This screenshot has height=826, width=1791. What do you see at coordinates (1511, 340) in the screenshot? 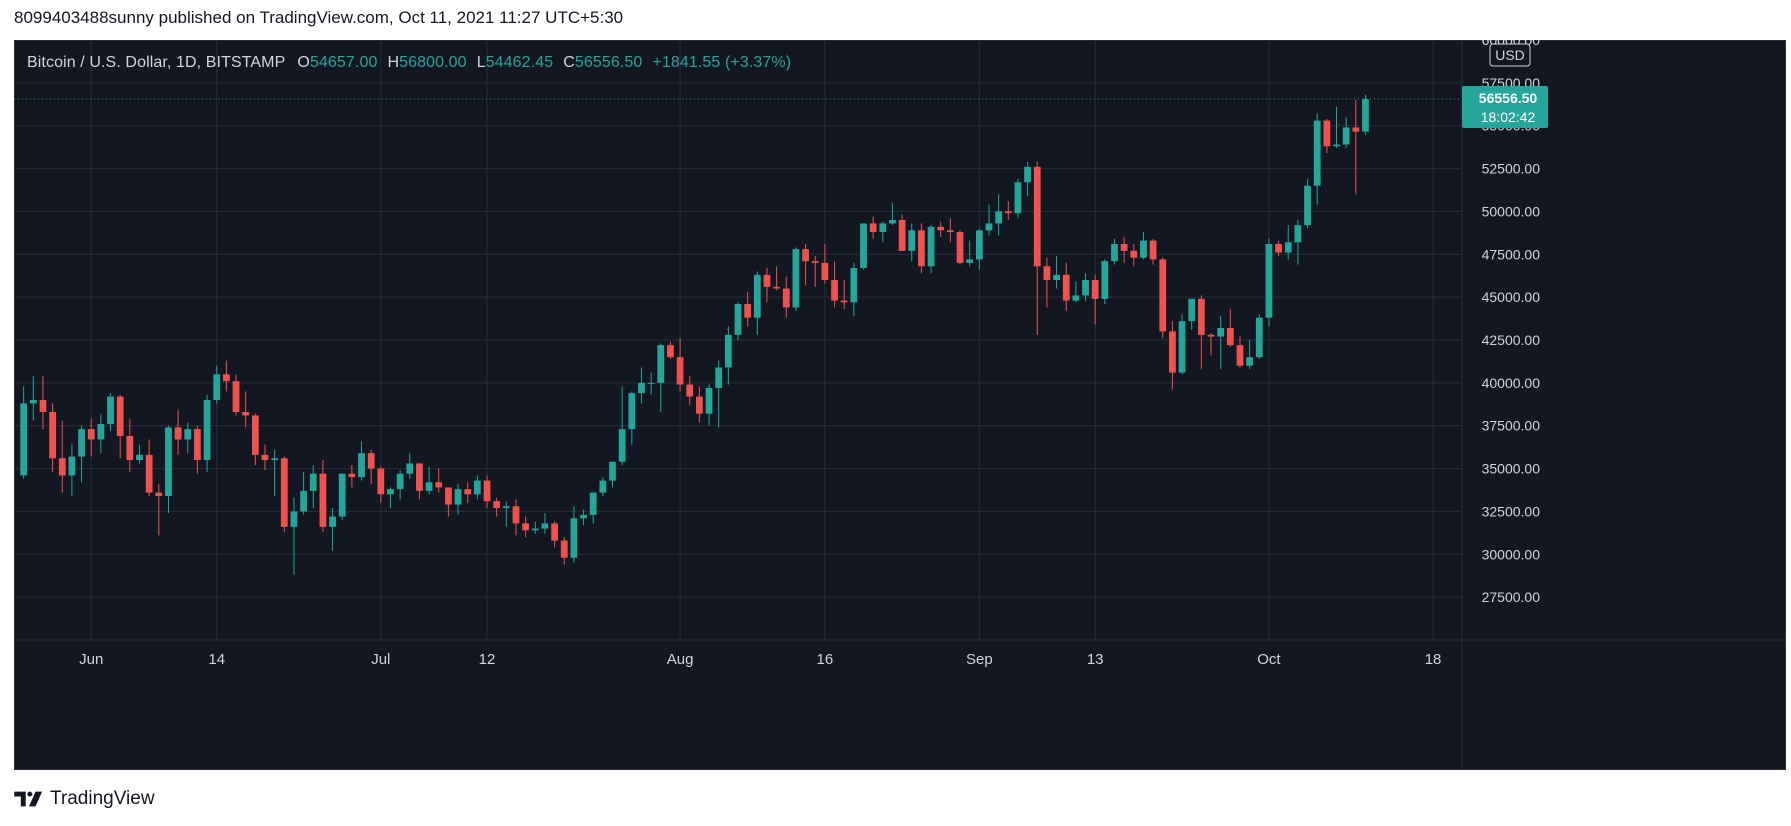
I see `price-tick-label: 42500.00` at bounding box center [1511, 340].